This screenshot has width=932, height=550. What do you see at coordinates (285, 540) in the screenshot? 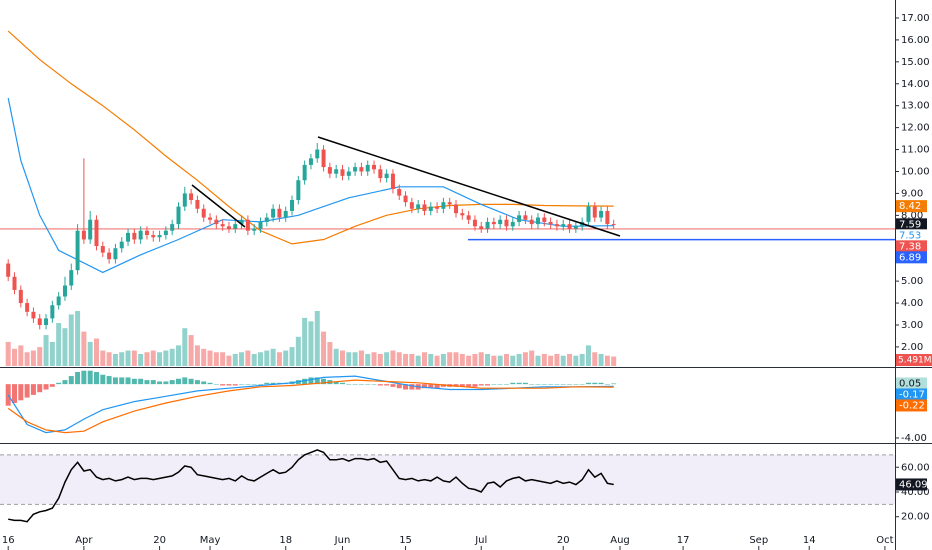
I see `x-tick-label: 18` at bounding box center [285, 540].